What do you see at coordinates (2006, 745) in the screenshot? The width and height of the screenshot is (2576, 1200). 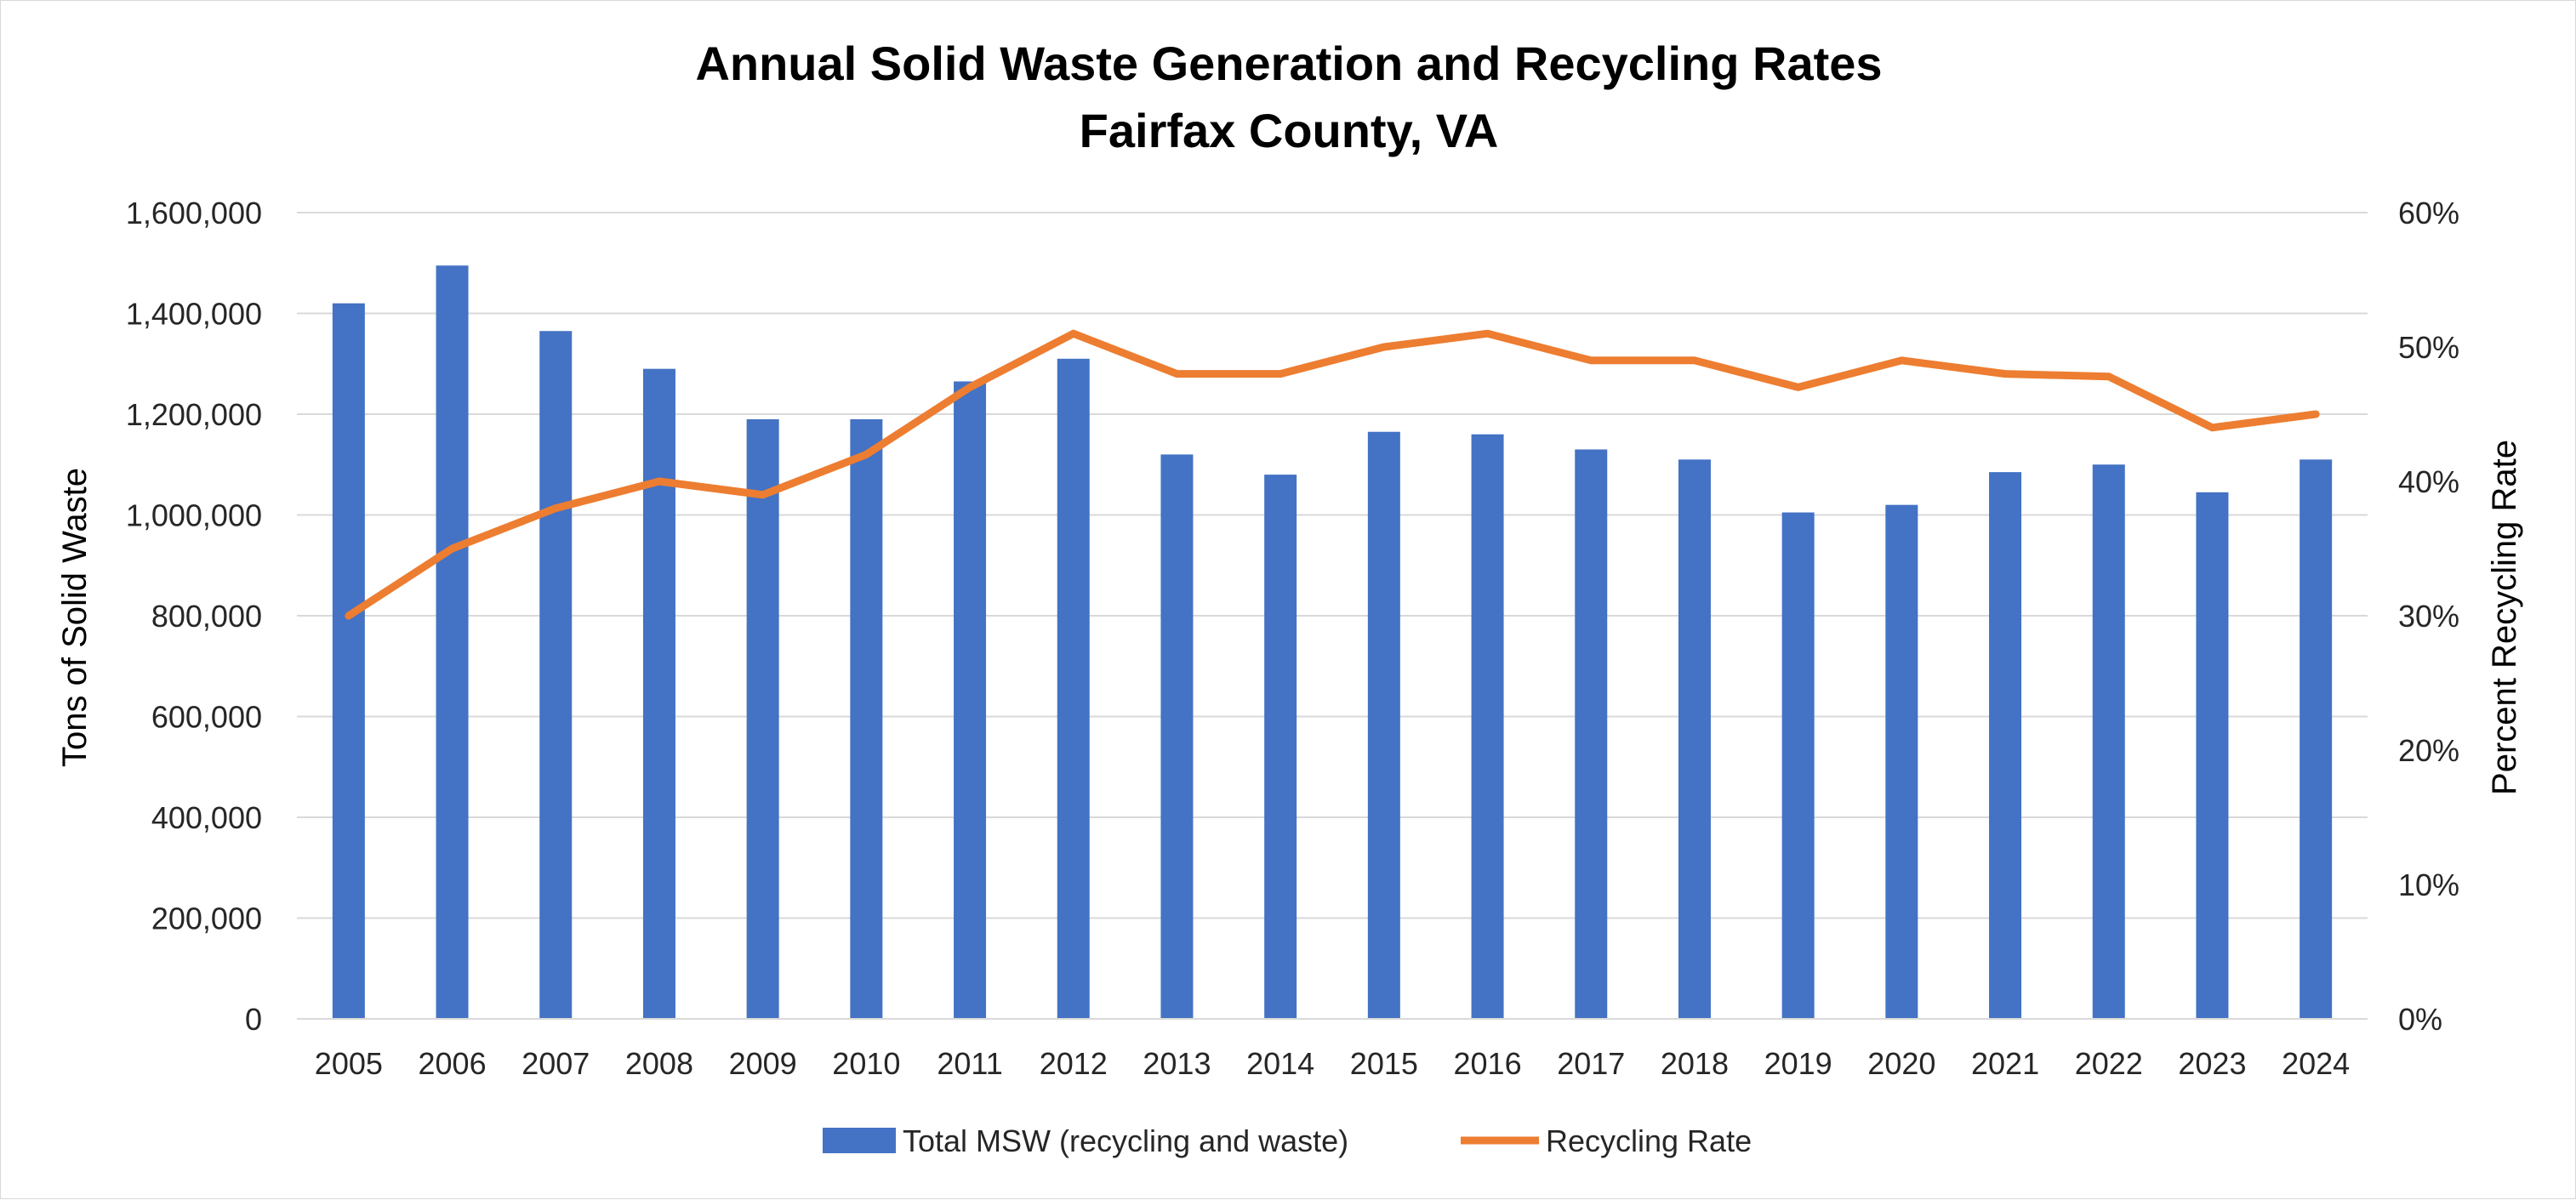 I see `bar-2021` at bounding box center [2006, 745].